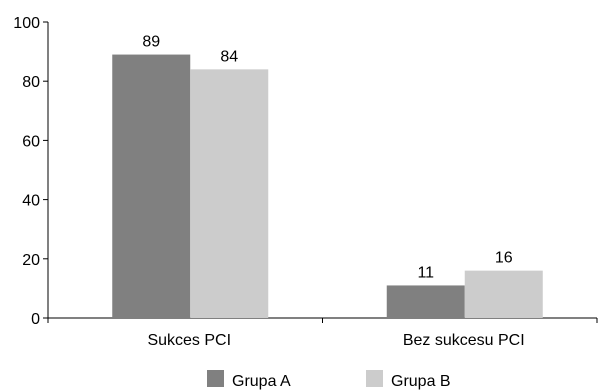 The height and width of the screenshot is (391, 599). Describe the element at coordinates (31, 171) in the screenshot. I see `y-axis: 0 20 40 60 80 100` at that location.